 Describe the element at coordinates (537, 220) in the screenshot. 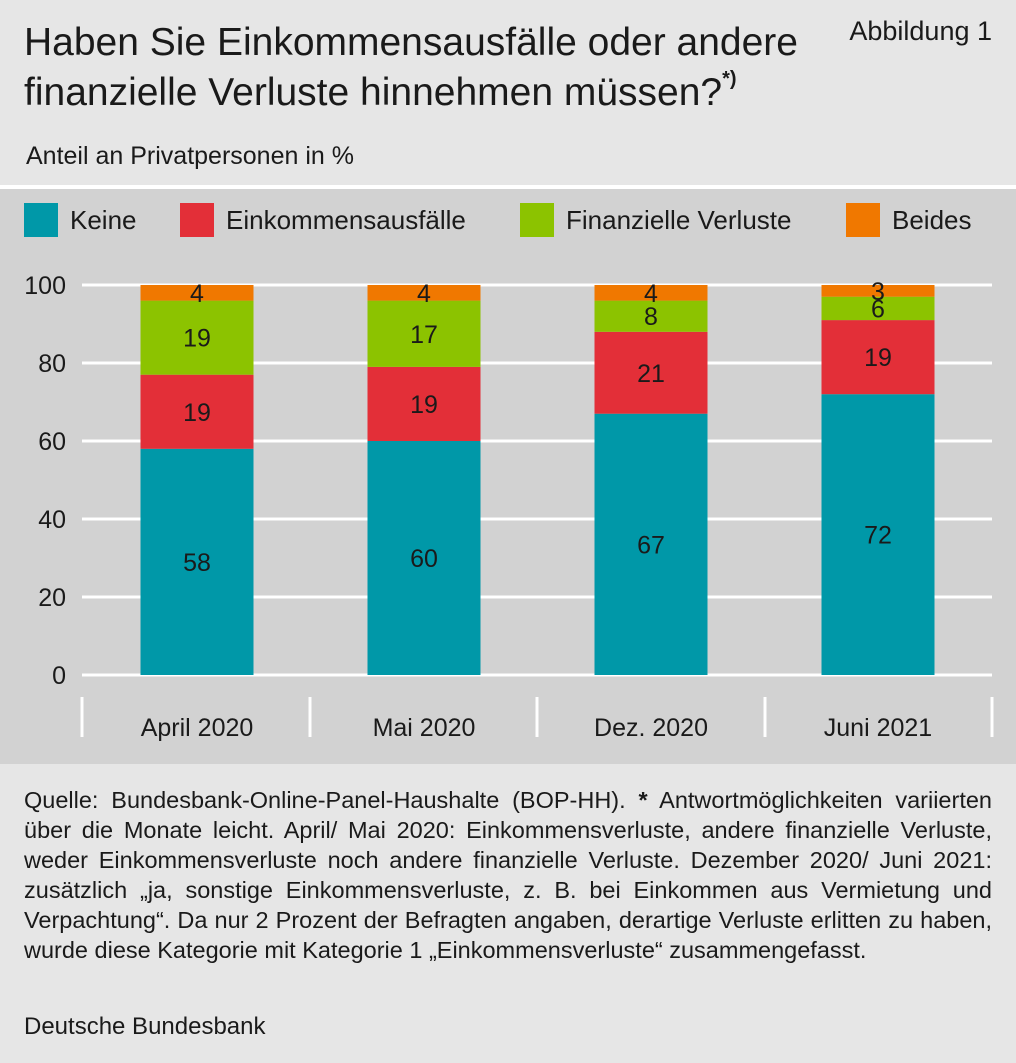

I see `legend-swatch-finanzielle-verluste` at that location.